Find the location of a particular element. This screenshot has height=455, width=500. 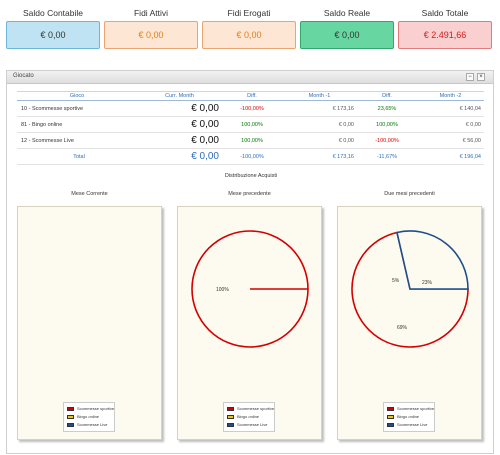

pie-label: 100% is located at coordinates (222, 290).